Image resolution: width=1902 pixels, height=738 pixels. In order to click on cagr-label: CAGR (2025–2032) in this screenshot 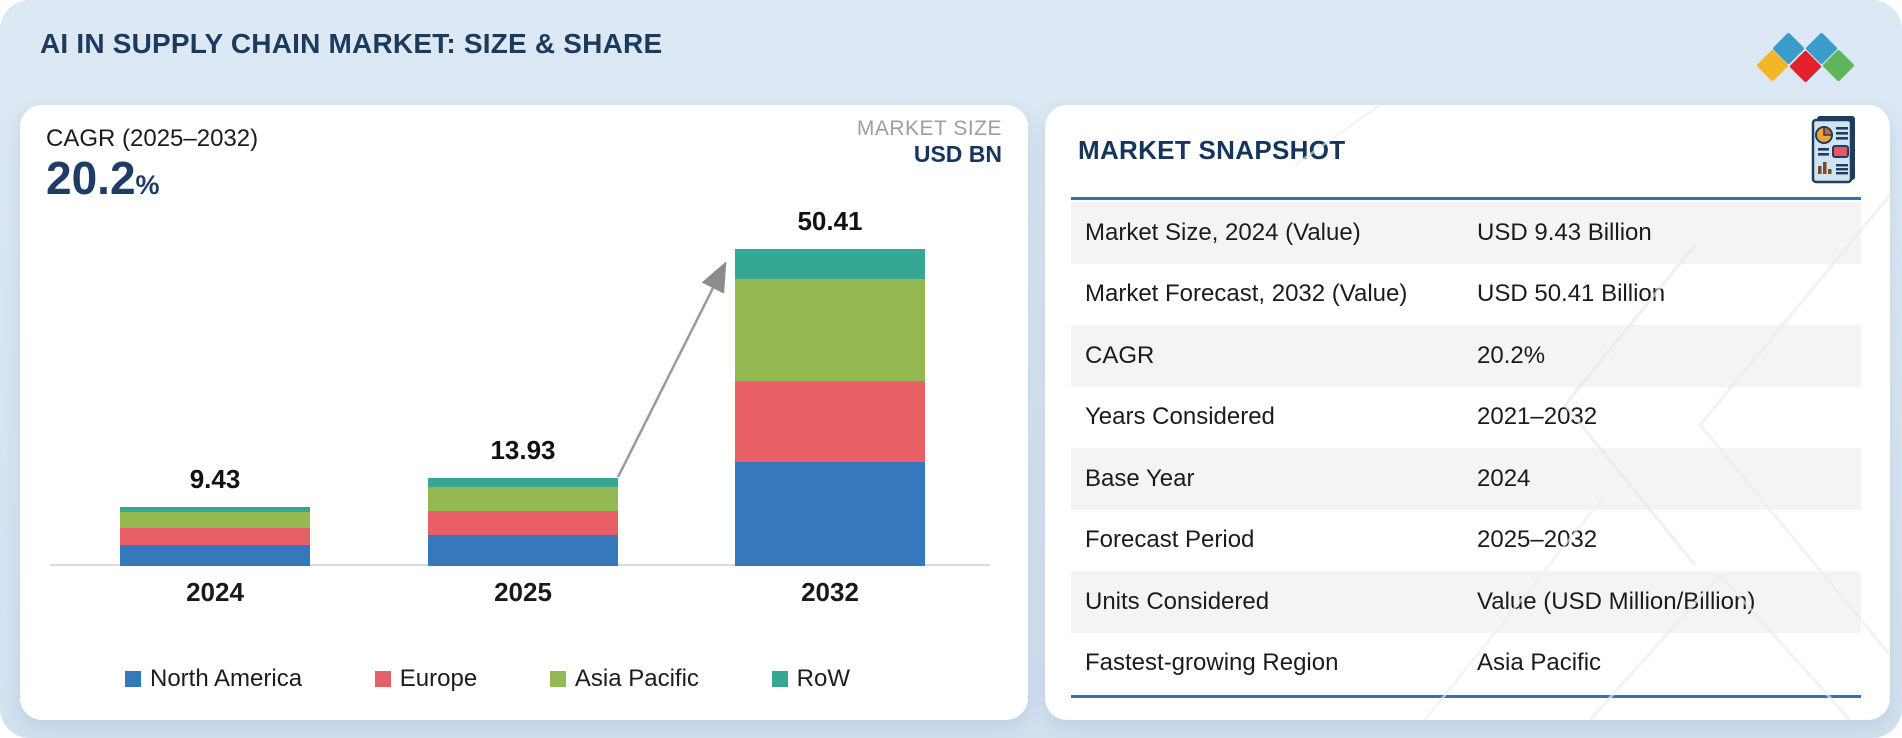, I will do `click(152, 138)`.